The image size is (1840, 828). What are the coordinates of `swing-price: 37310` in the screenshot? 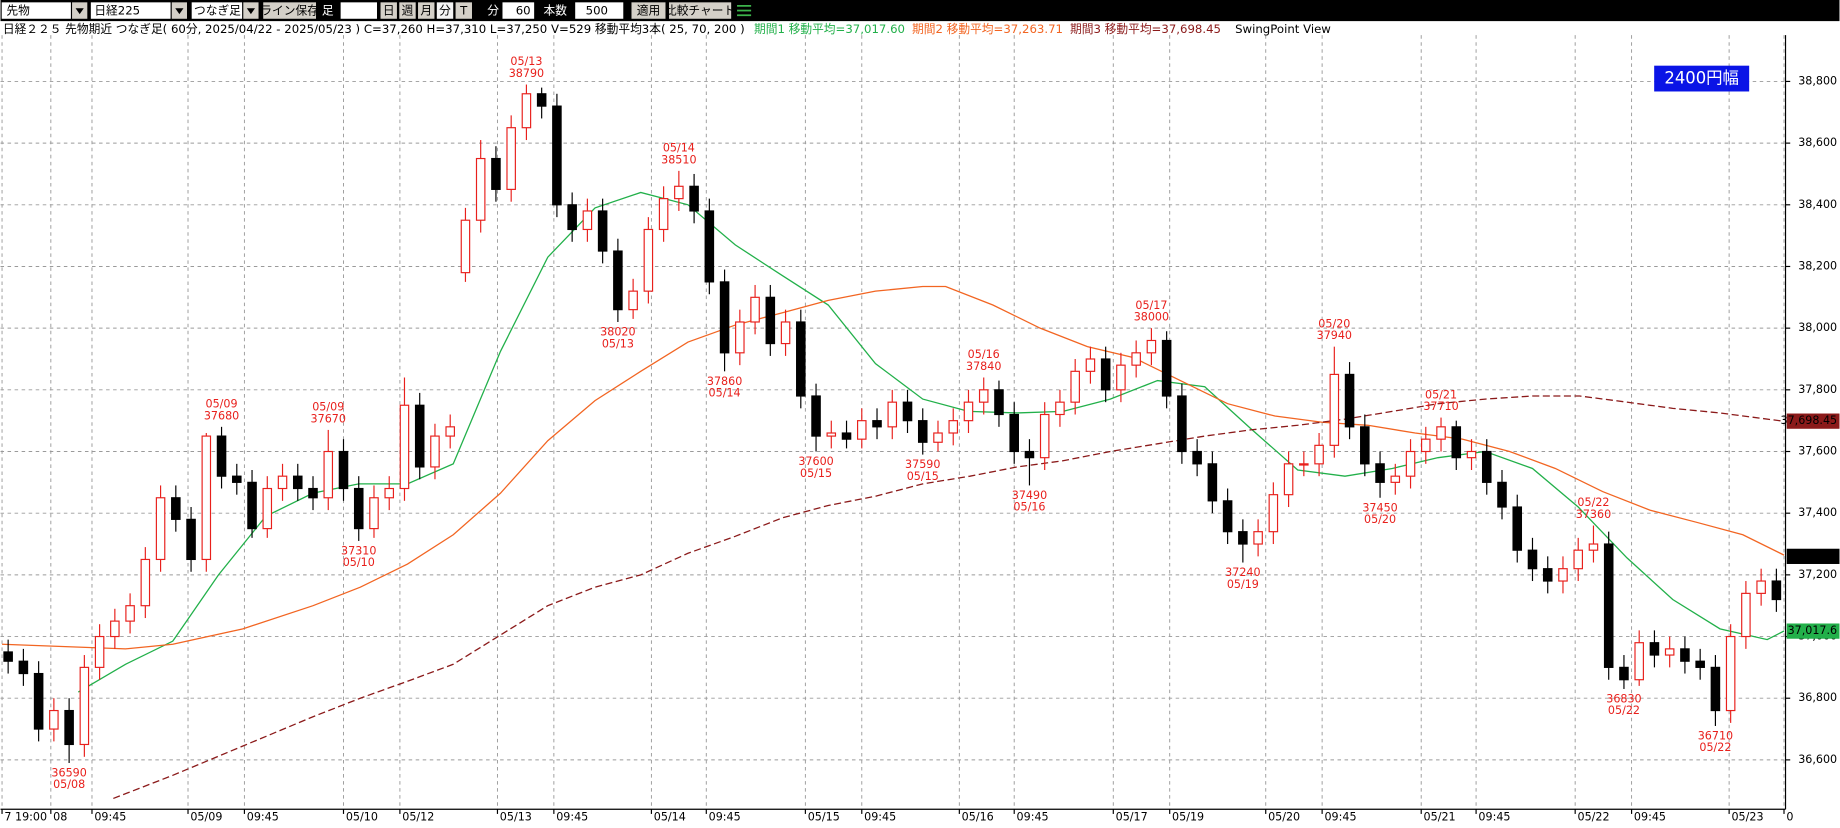 It's located at (358, 550).